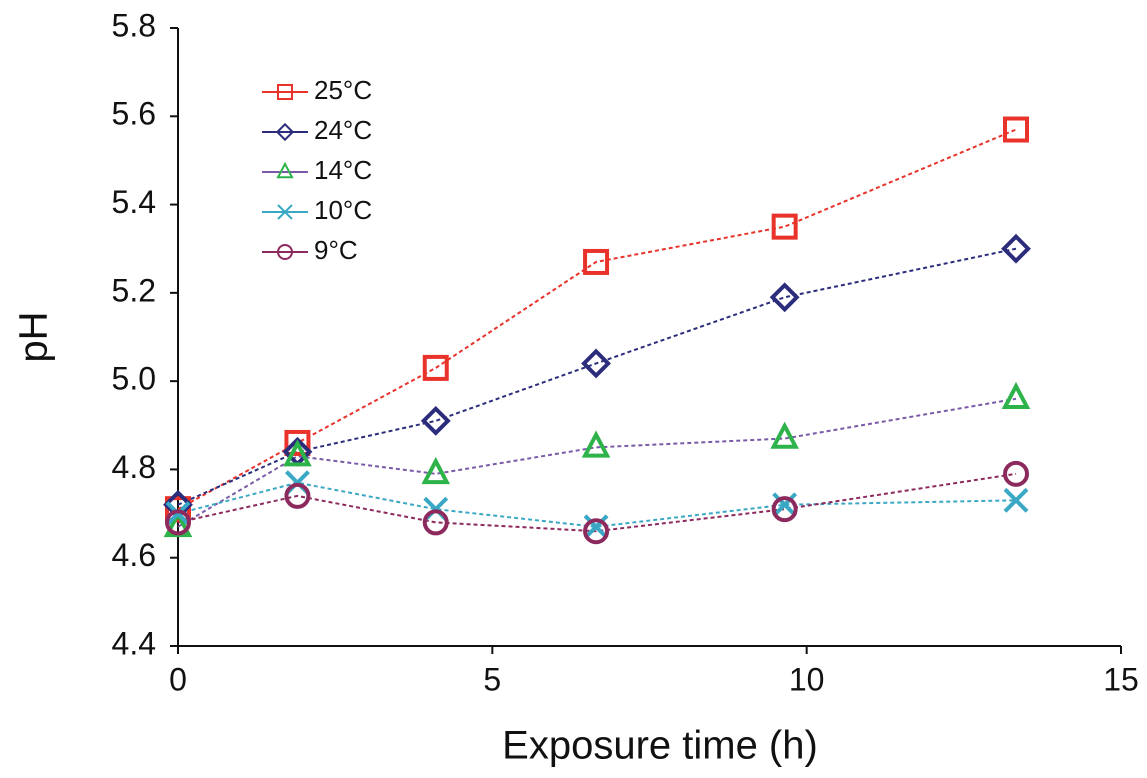 This screenshot has width=1147, height=778. I want to click on x-tick-label: 5, so click(492, 679).